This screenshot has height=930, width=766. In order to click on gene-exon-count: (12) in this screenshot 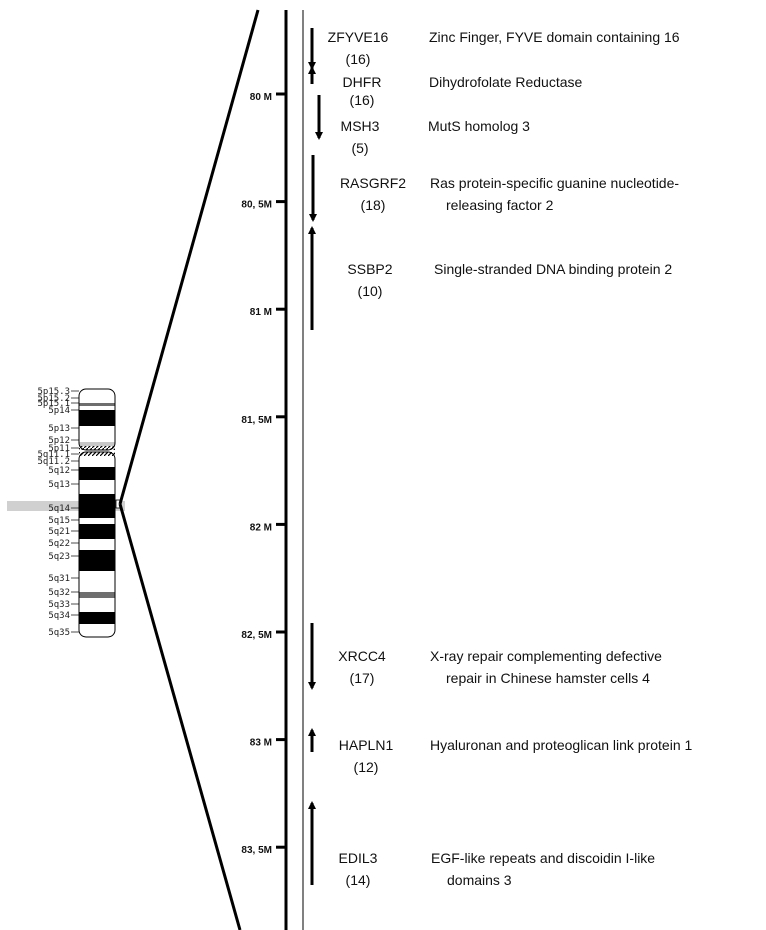, I will do `click(366, 767)`.